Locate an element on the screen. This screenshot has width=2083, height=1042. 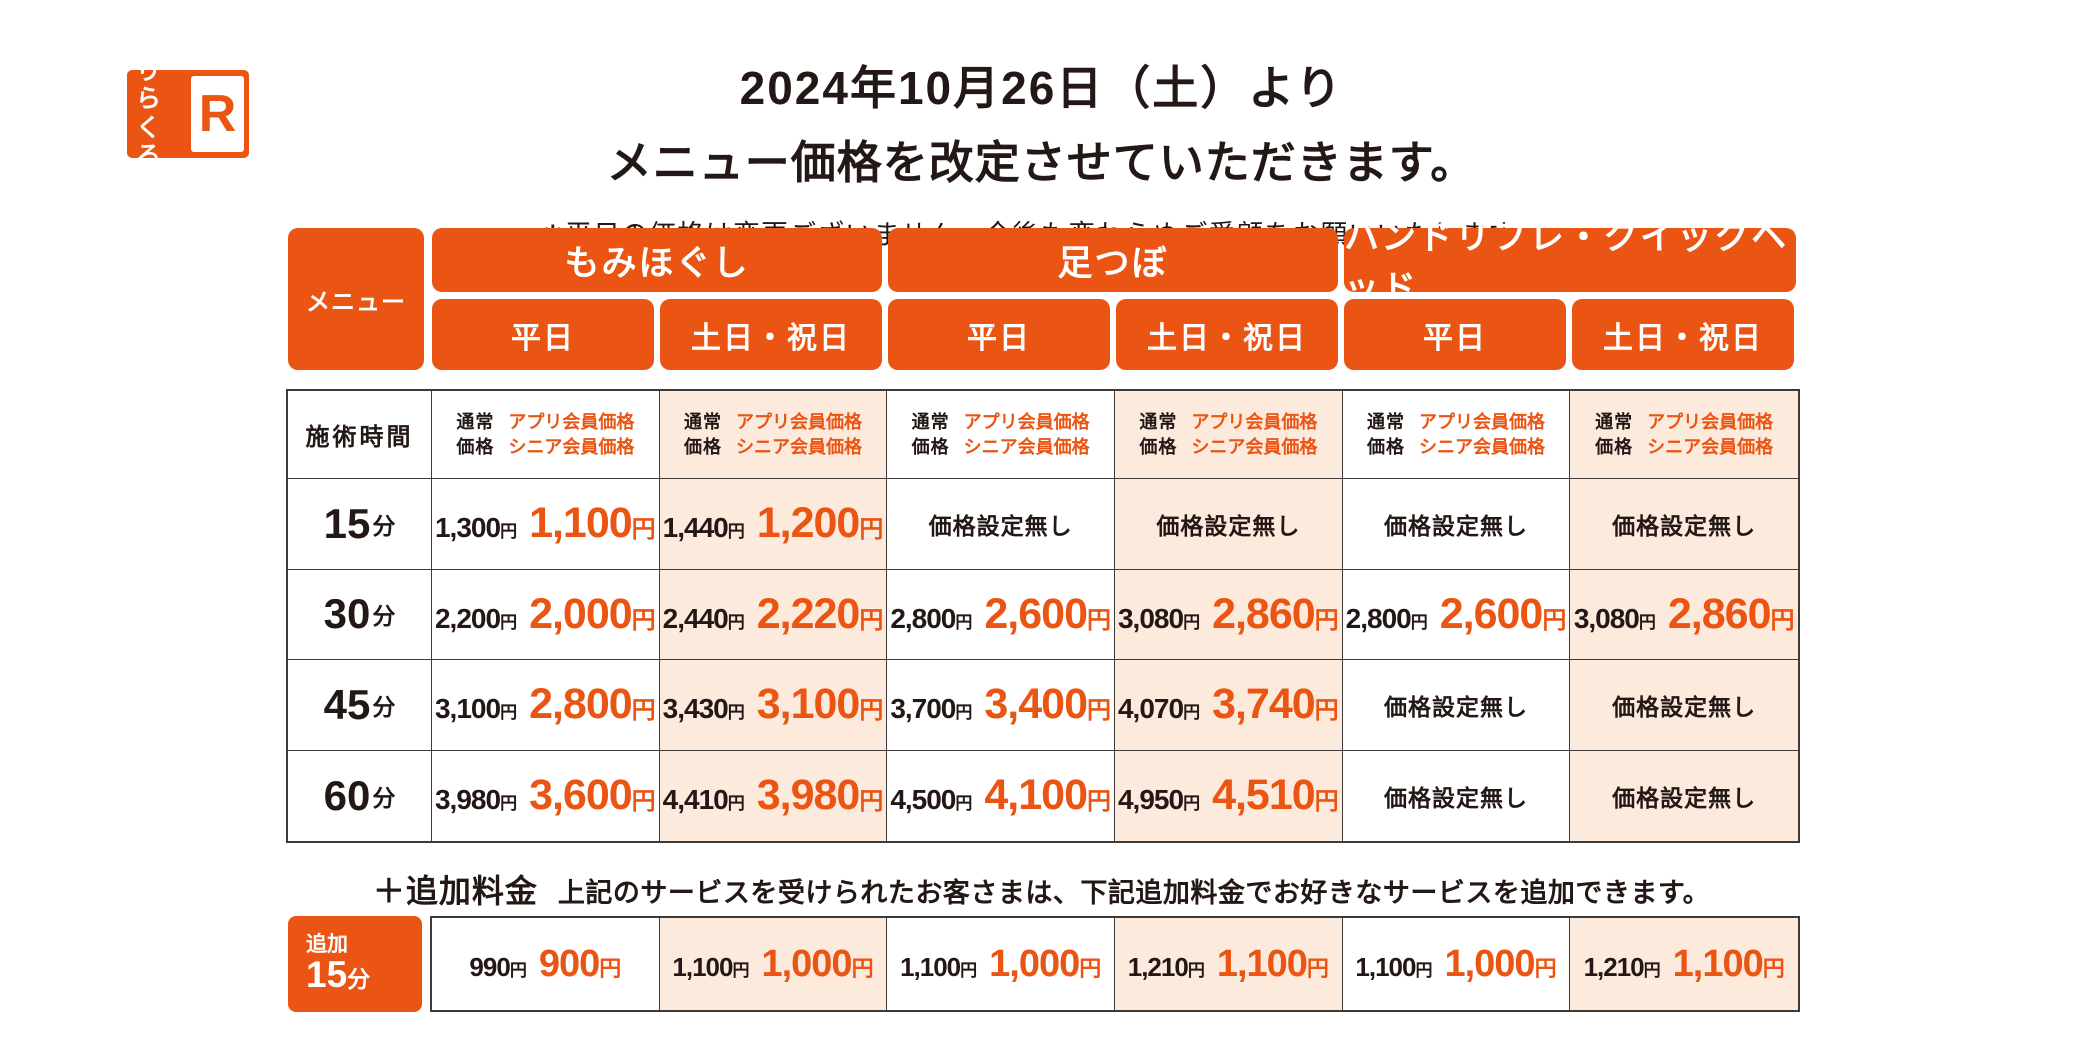
logo-r-mark-icon: R is located at coordinates (217, 114).